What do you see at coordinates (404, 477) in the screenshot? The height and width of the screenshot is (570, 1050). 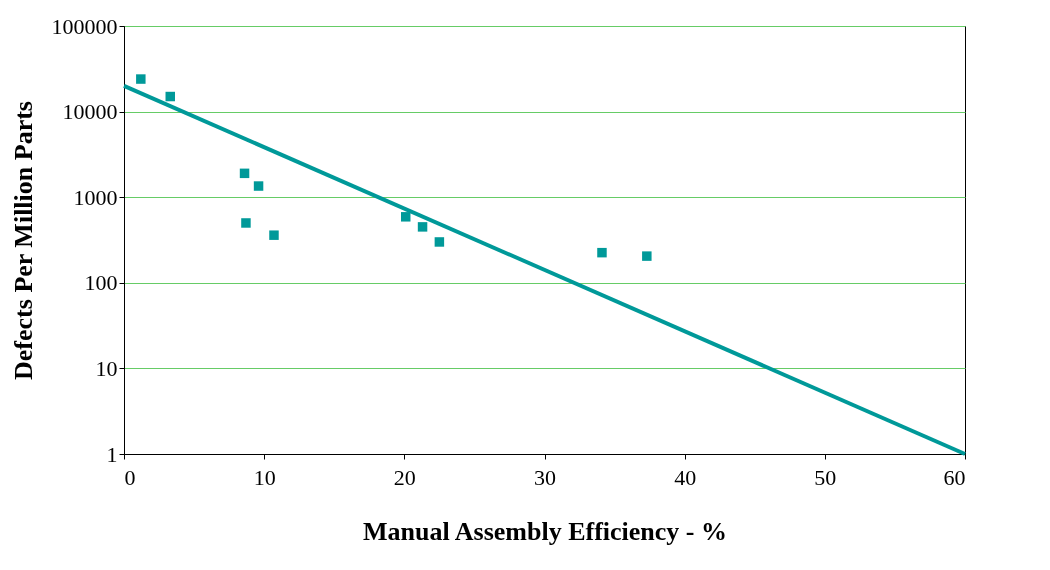 I see `x-tick-label: 20` at bounding box center [404, 477].